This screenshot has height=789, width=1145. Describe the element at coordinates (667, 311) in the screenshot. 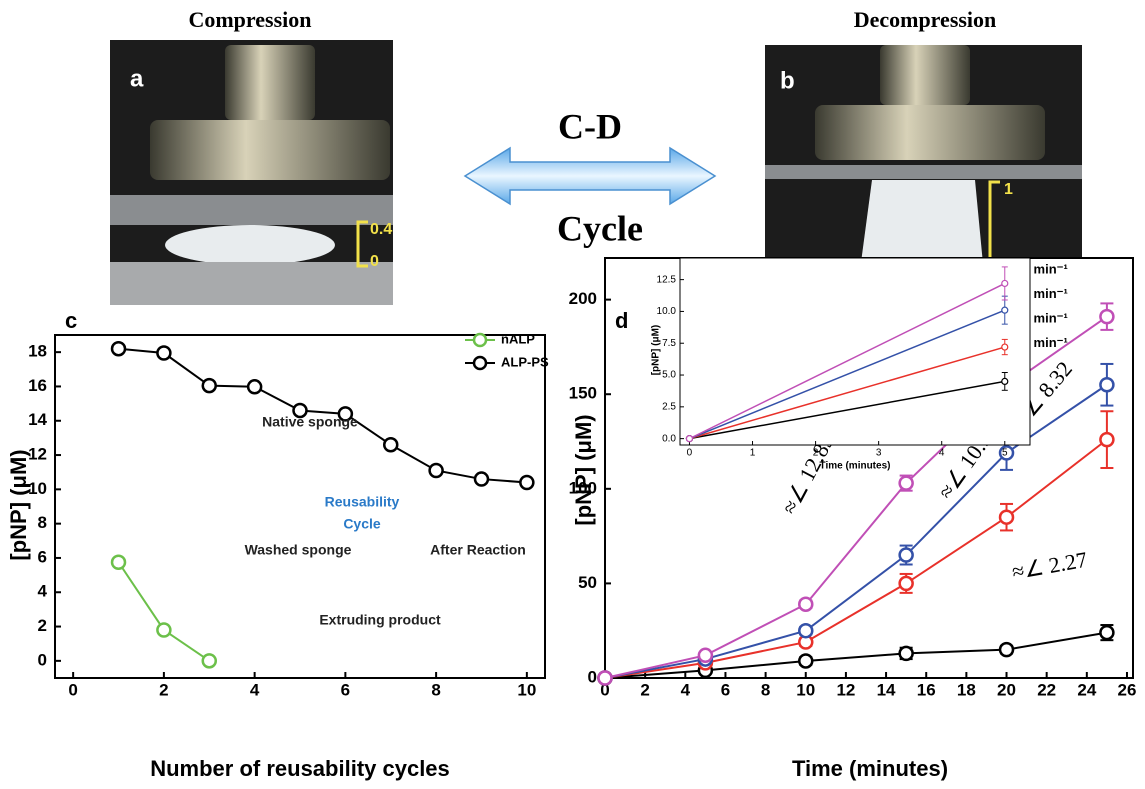

I see `y-tick-label: 10.0` at that location.